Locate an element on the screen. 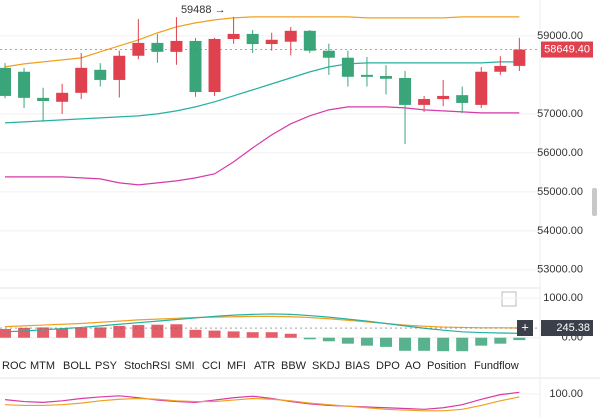 The image size is (600, 417). indicator-tab: CCI is located at coordinates (211, 366).